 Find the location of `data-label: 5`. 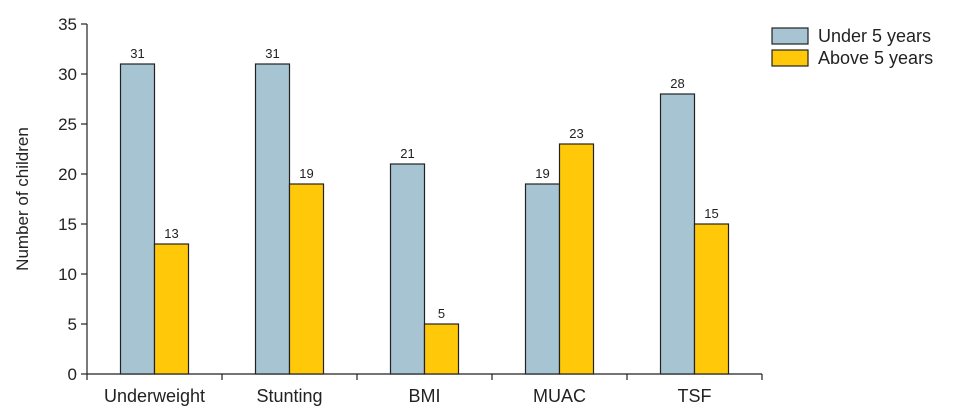

data-label: 5 is located at coordinates (441, 313).